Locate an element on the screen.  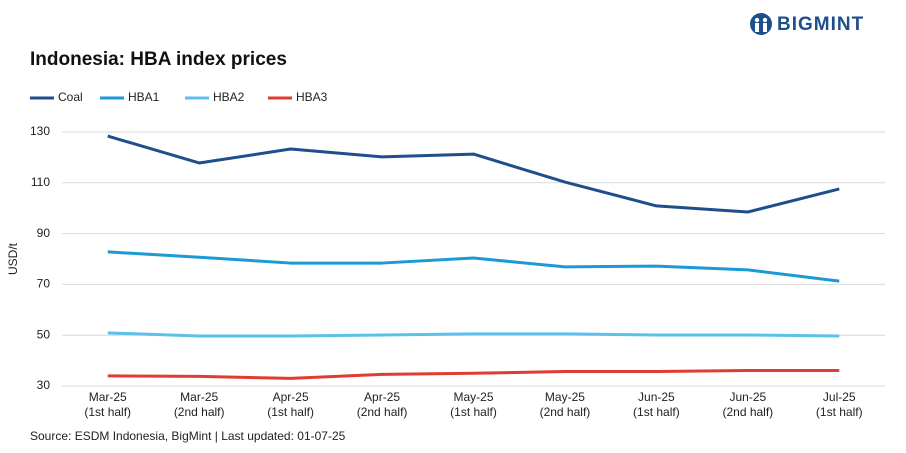
x-tick-label: Jun-25 (1st half) is located at coordinates (656, 404).